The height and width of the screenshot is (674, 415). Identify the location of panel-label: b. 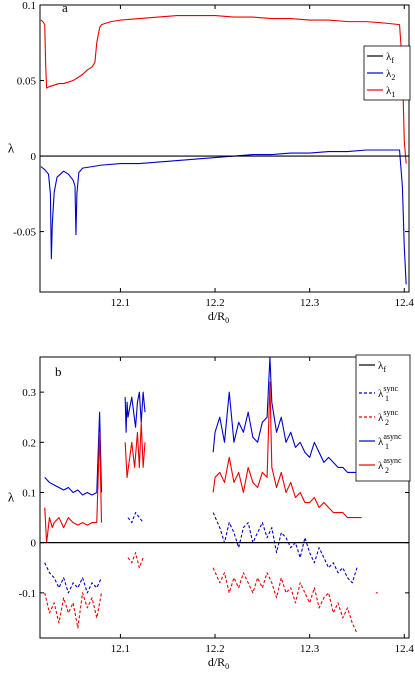
(58, 371).